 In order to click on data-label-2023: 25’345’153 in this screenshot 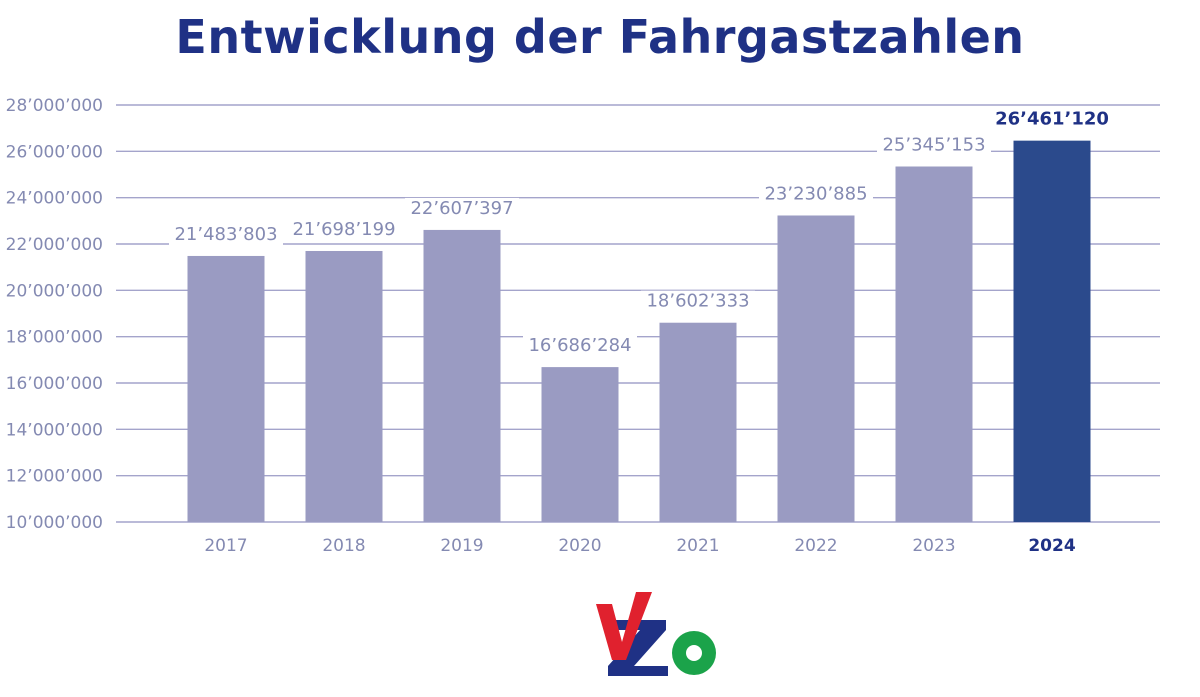, I will do `click(933, 145)`.